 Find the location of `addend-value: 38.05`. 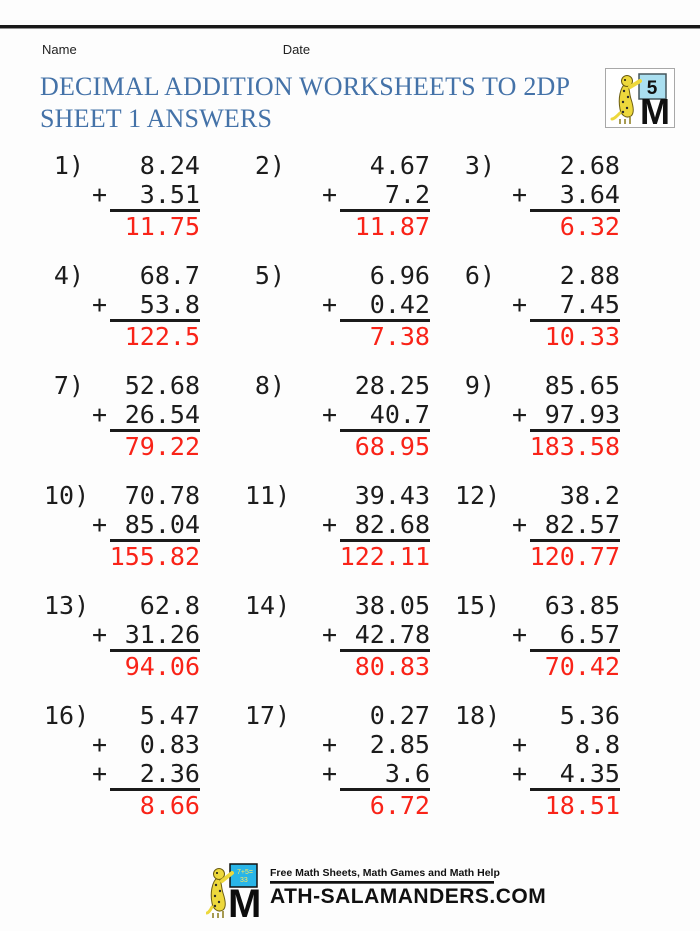

addend-value: 38.05 is located at coordinates (392, 605).